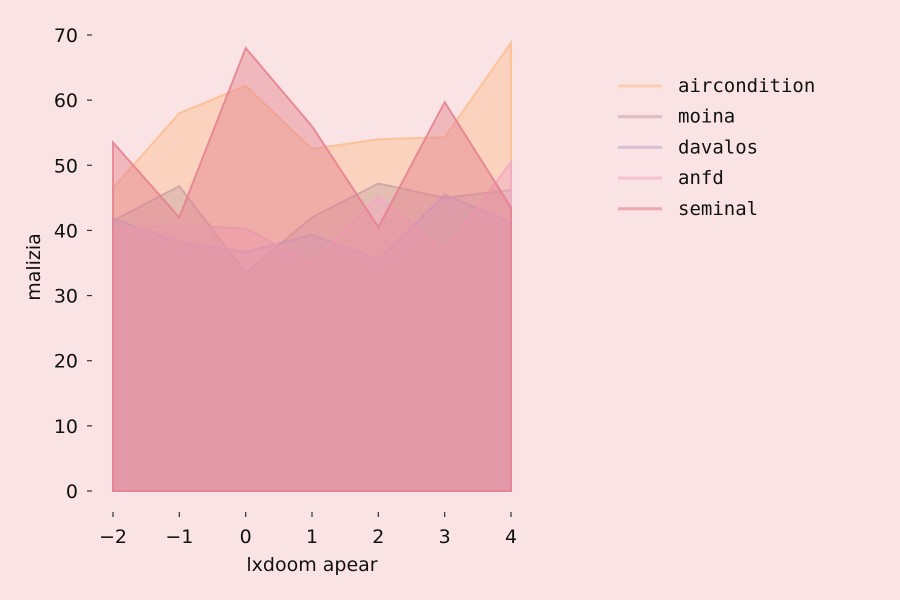  Describe the element at coordinates (718, 209) in the screenshot. I see `legend-label-seminal: seminal` at that location.